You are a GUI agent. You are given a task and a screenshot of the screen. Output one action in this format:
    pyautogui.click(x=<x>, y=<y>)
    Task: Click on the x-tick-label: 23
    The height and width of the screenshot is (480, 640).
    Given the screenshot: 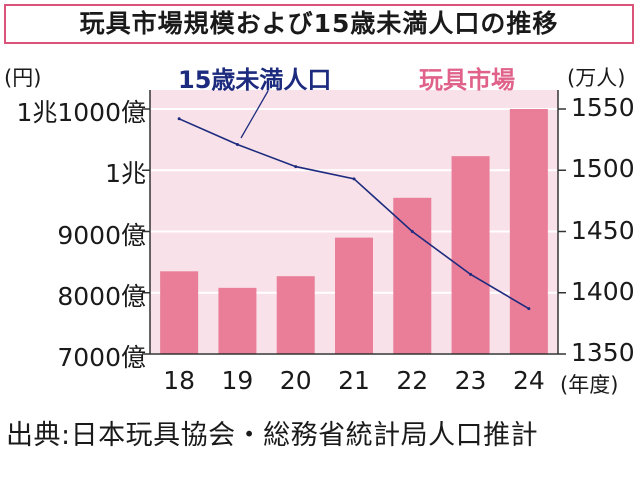 What is the action you would take?
    pyautogui.click(x=470, y=380)
    